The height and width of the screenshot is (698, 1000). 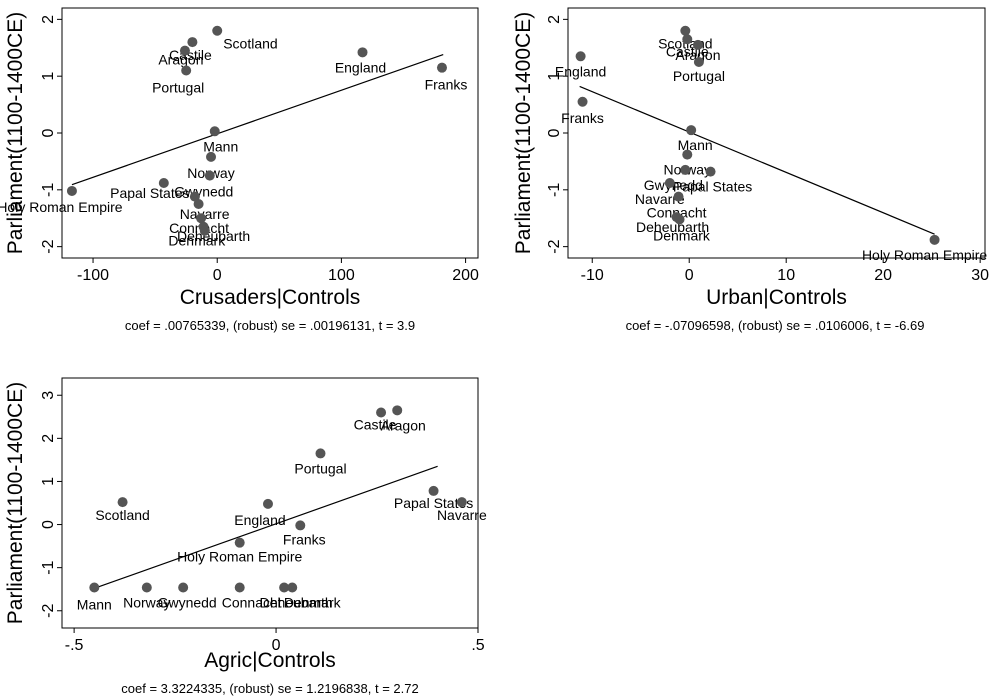 What do you see at coordinates (284, 587) in the screenshot?
I see `point-deheubarth` at bounding box center [284, 587].